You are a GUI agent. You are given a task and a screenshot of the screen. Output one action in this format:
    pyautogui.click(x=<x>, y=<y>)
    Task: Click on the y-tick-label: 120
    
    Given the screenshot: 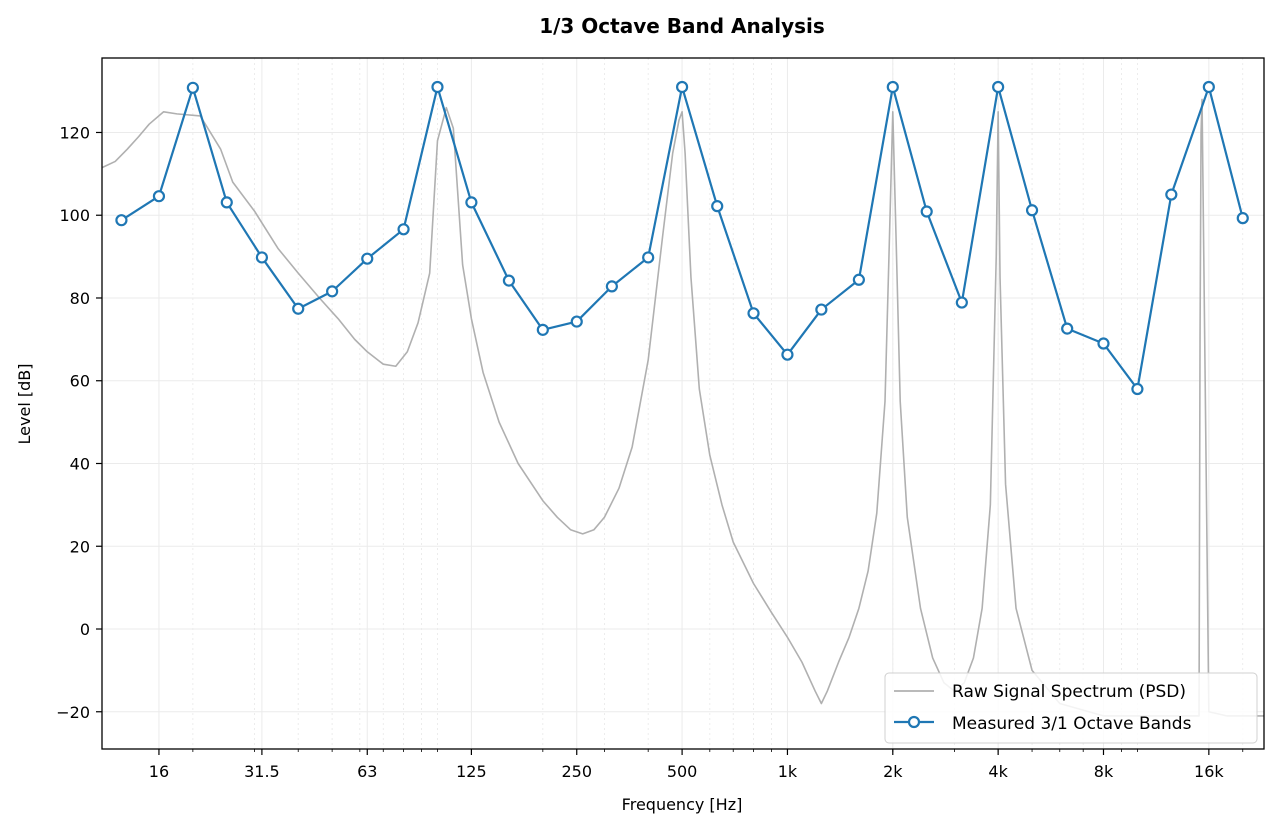 What is the action you would take?
    pyautogui.click(x=74, y=132)
    